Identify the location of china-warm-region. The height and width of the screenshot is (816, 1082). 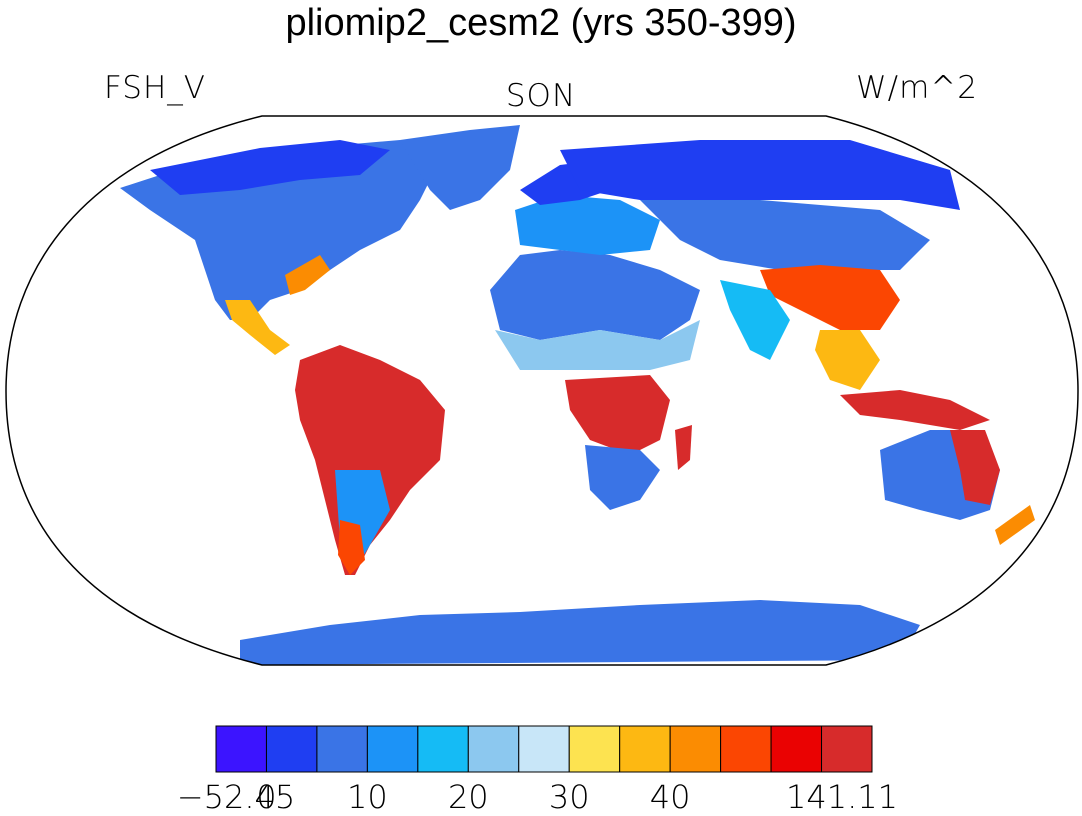
(830, 297).